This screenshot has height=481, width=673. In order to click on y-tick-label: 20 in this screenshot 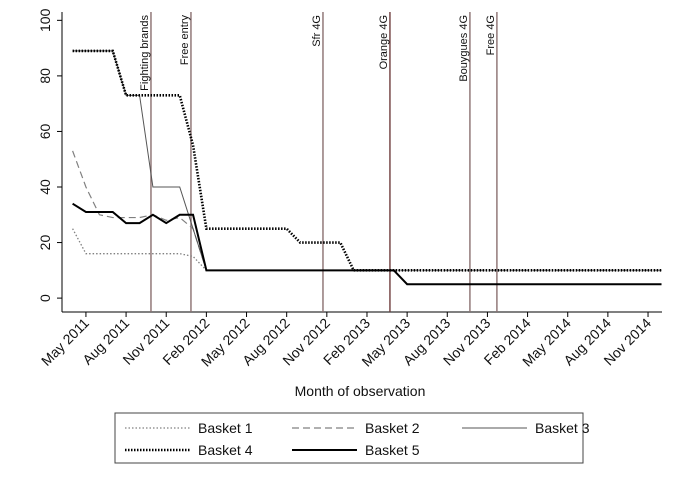, I will do `click(45, 243)`.